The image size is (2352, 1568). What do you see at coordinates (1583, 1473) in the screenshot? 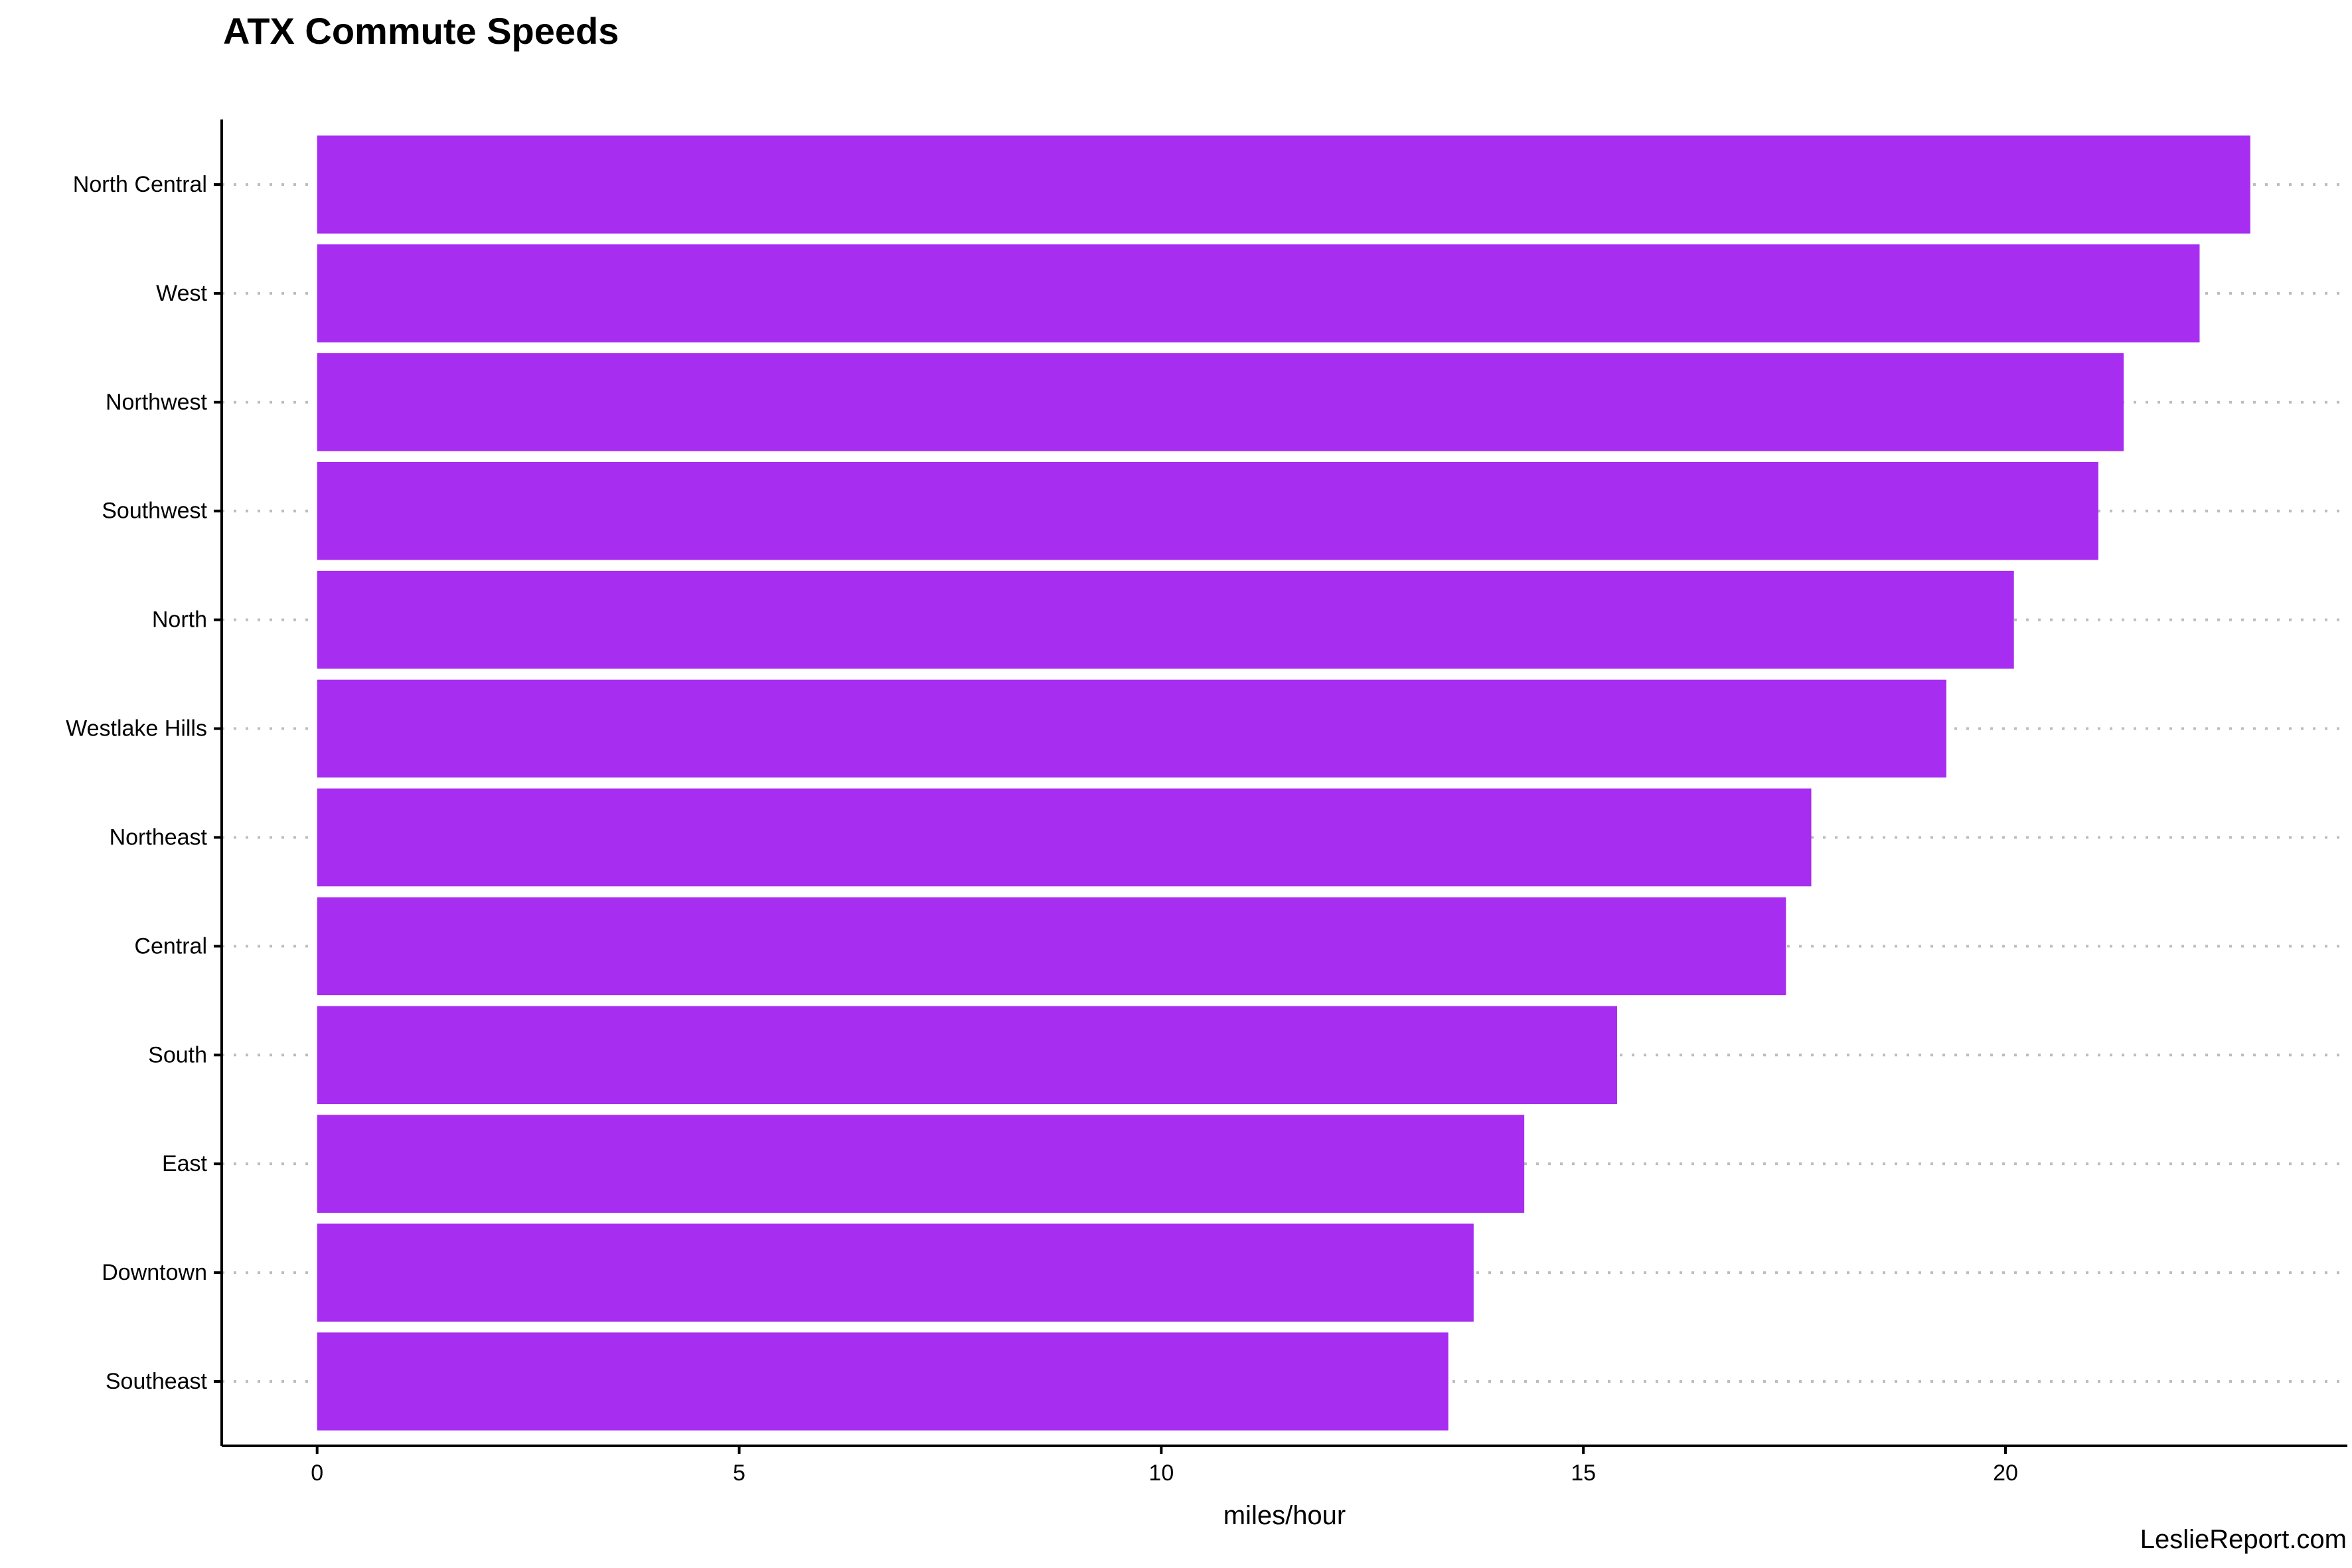
I see `x-tick-label: 15` at bounding box center [1583, 1473].